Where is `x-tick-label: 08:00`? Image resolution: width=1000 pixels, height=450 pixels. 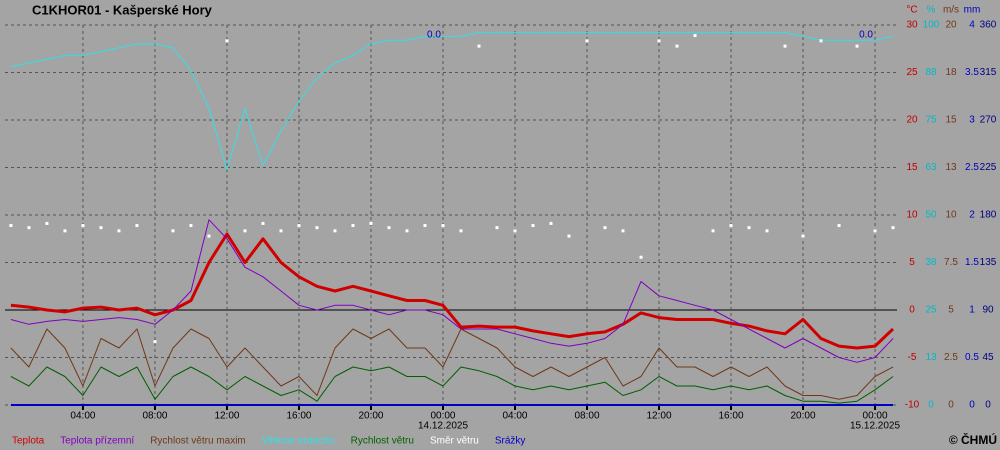
x-tick-label: 08:00 is located at coordinates (586, 416).